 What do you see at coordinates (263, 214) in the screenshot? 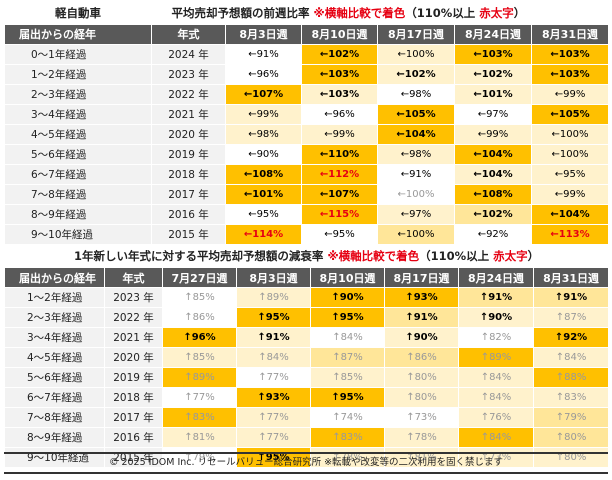
I see `ratio-cell: ←95%` at bounding box center [263, 214].